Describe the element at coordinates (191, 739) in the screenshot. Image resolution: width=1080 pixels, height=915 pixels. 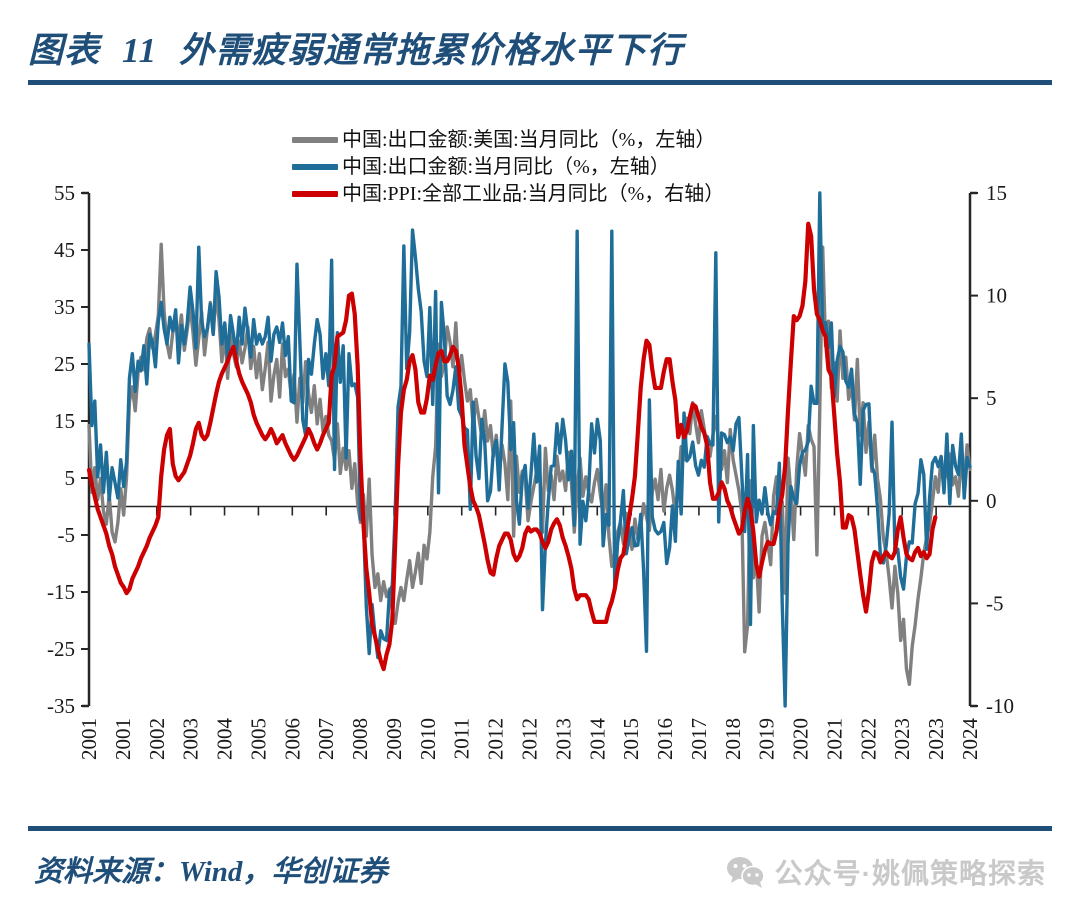
I see `x-axis-tick-label: 2003` at that location.